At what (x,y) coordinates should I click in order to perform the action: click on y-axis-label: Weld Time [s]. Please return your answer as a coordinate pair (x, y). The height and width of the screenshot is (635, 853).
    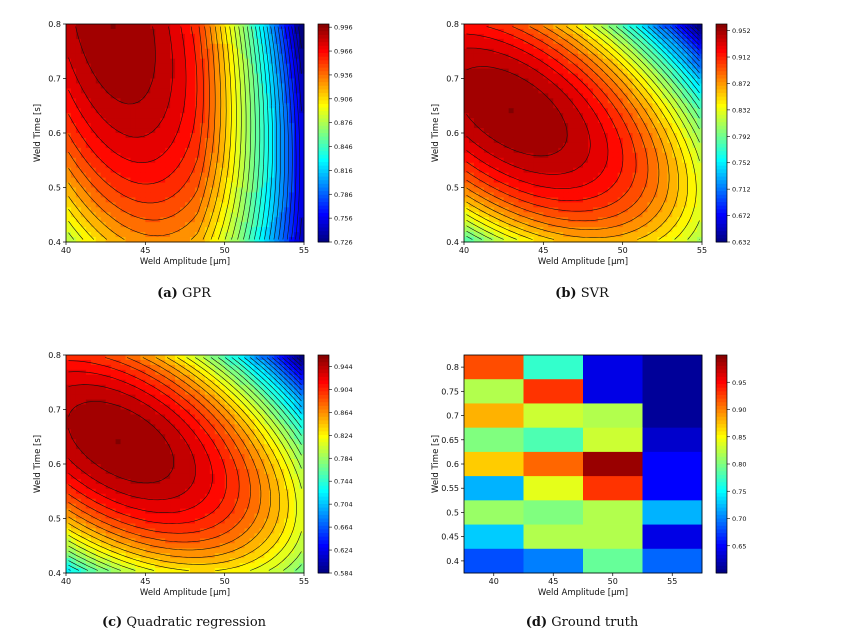
    Looking at the image, I should click on (436, 133).